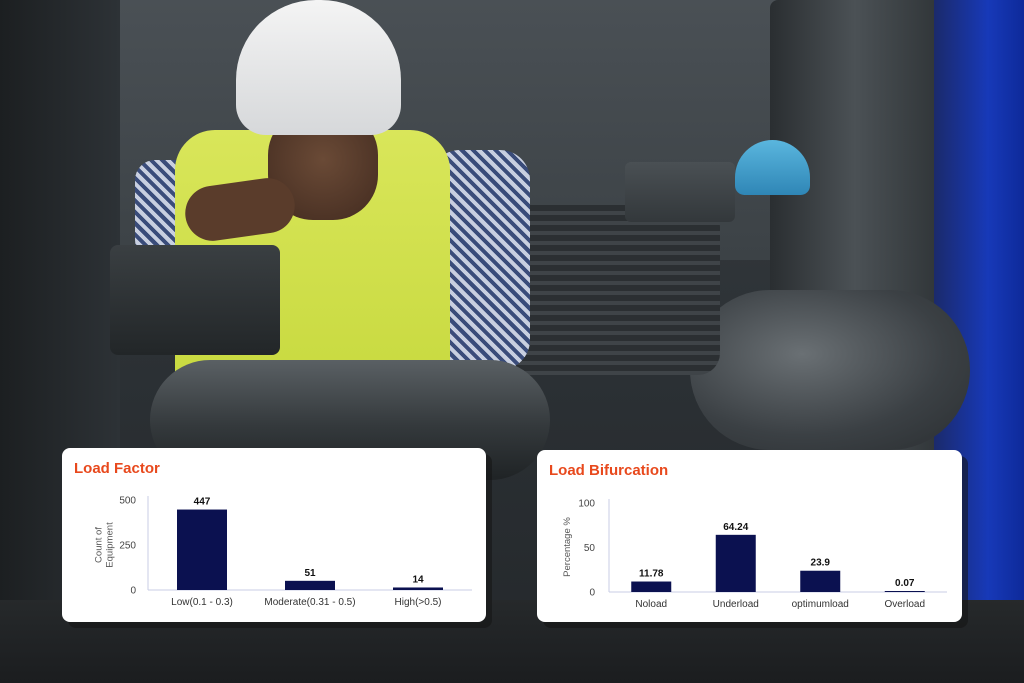  Describe the element at coordinates (651, 574) in the screenshot. I see `load-bifurcation-data-label: 11.78` at that location.